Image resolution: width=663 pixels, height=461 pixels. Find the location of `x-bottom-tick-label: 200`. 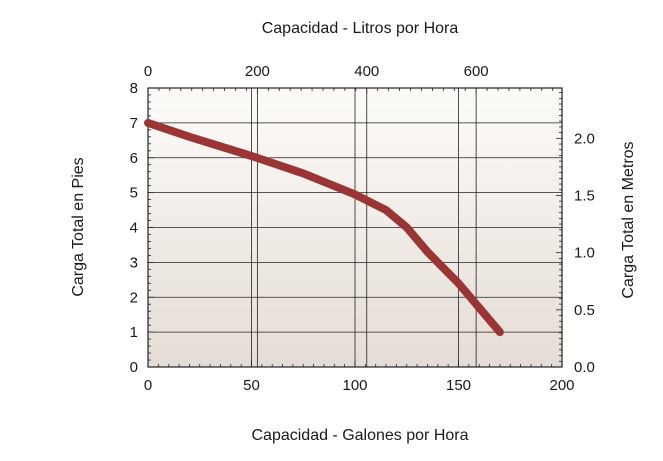

x-bottom-tick-label: 200 is located at coordinates (561, 385).